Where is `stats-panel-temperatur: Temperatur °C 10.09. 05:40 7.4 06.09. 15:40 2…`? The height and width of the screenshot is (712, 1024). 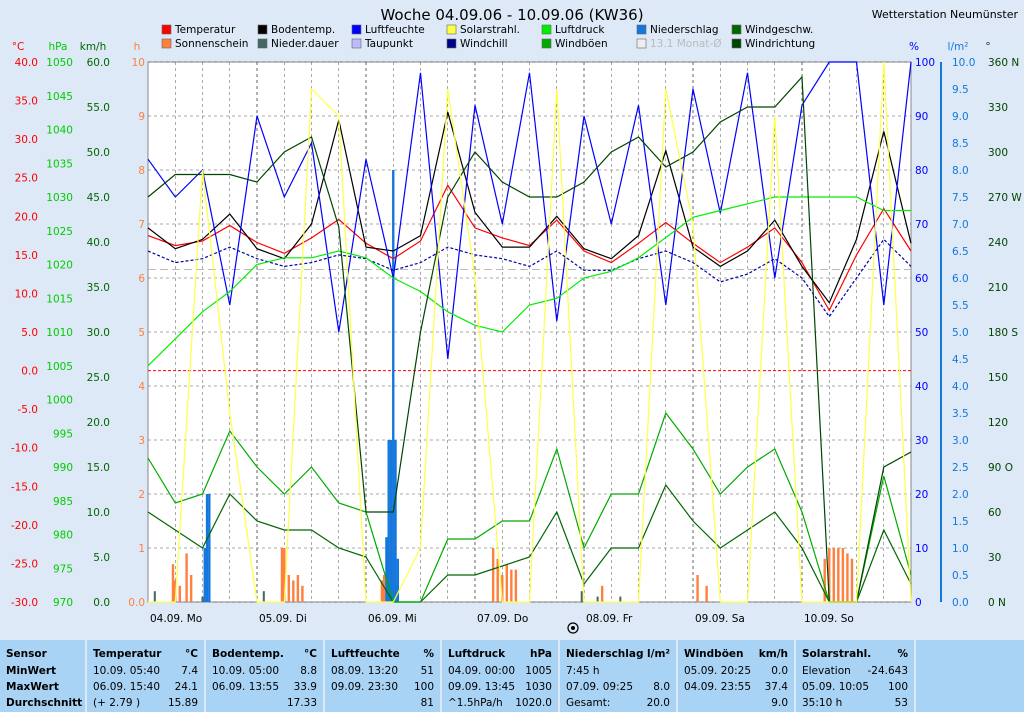
stats-panel-temperatur: Temperatur °C 10.09. 05:40 7.4 06.09. 15:40 2… is located at coordinates (146, 676).